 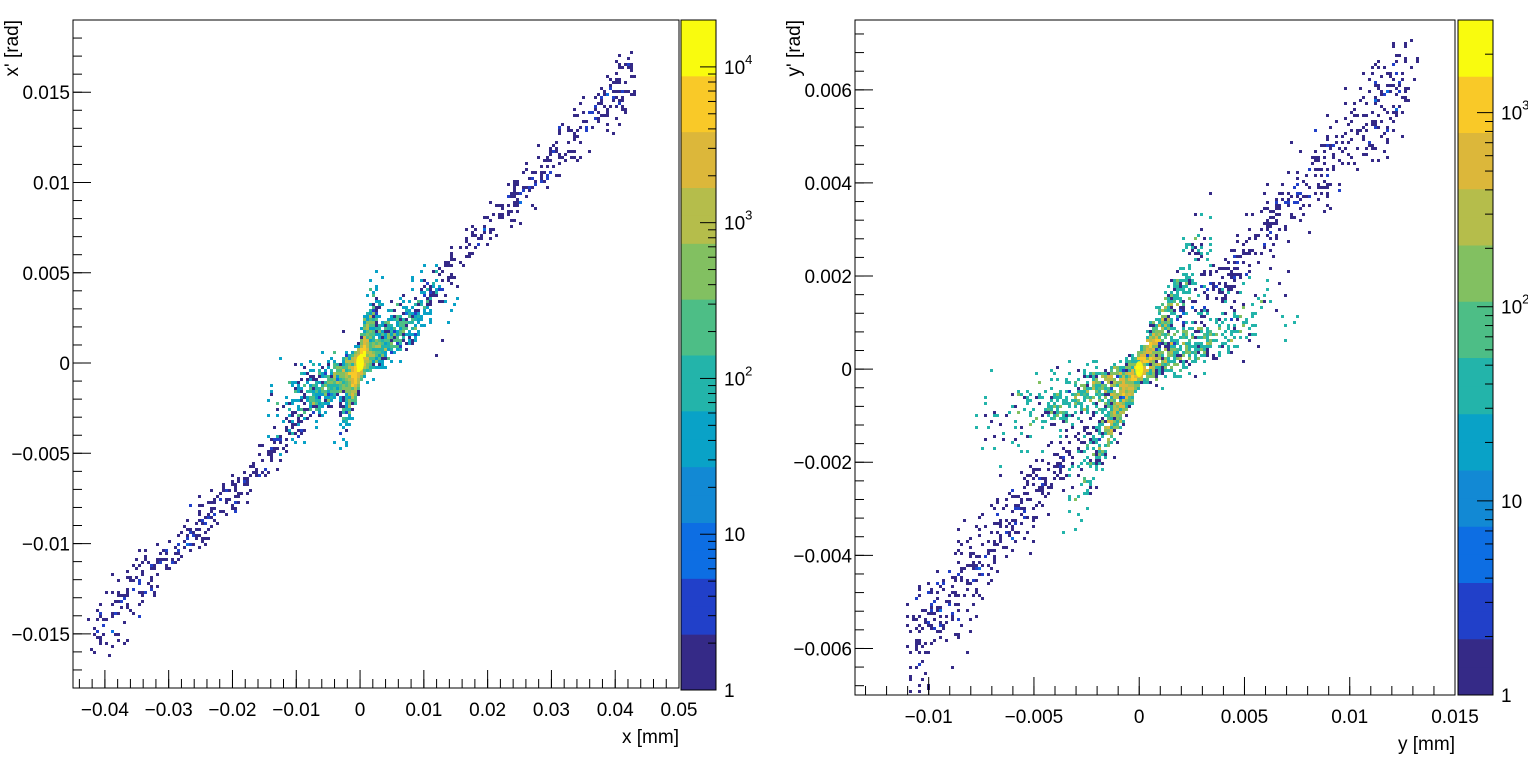 I want to click on x-tick-label: 0.02, so click(x=487, y=710).